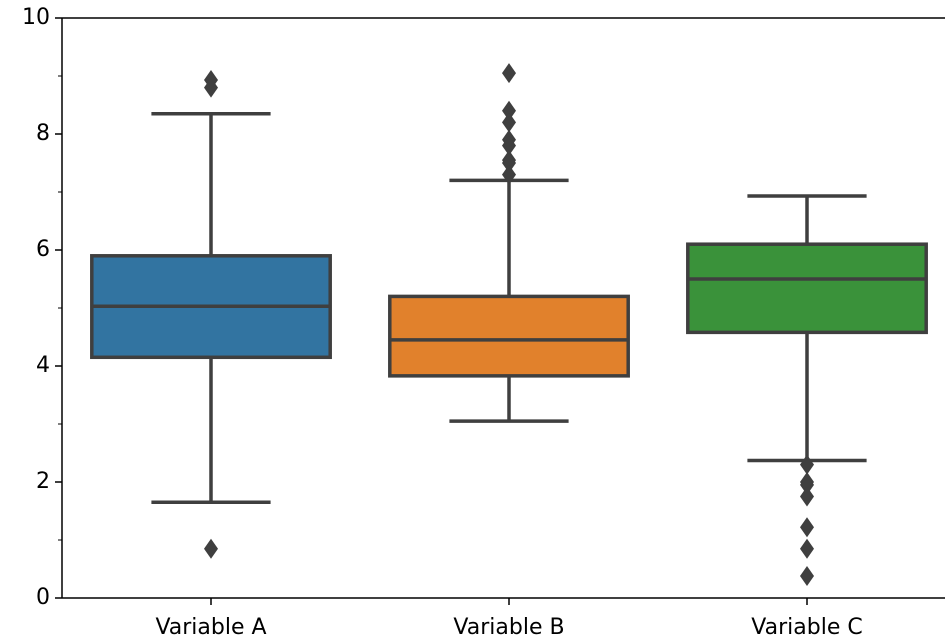  What do you see at coordinates (43, 365) in the screenshot?
I see `y-tick-label: 4` at bounding box center [43, 365].